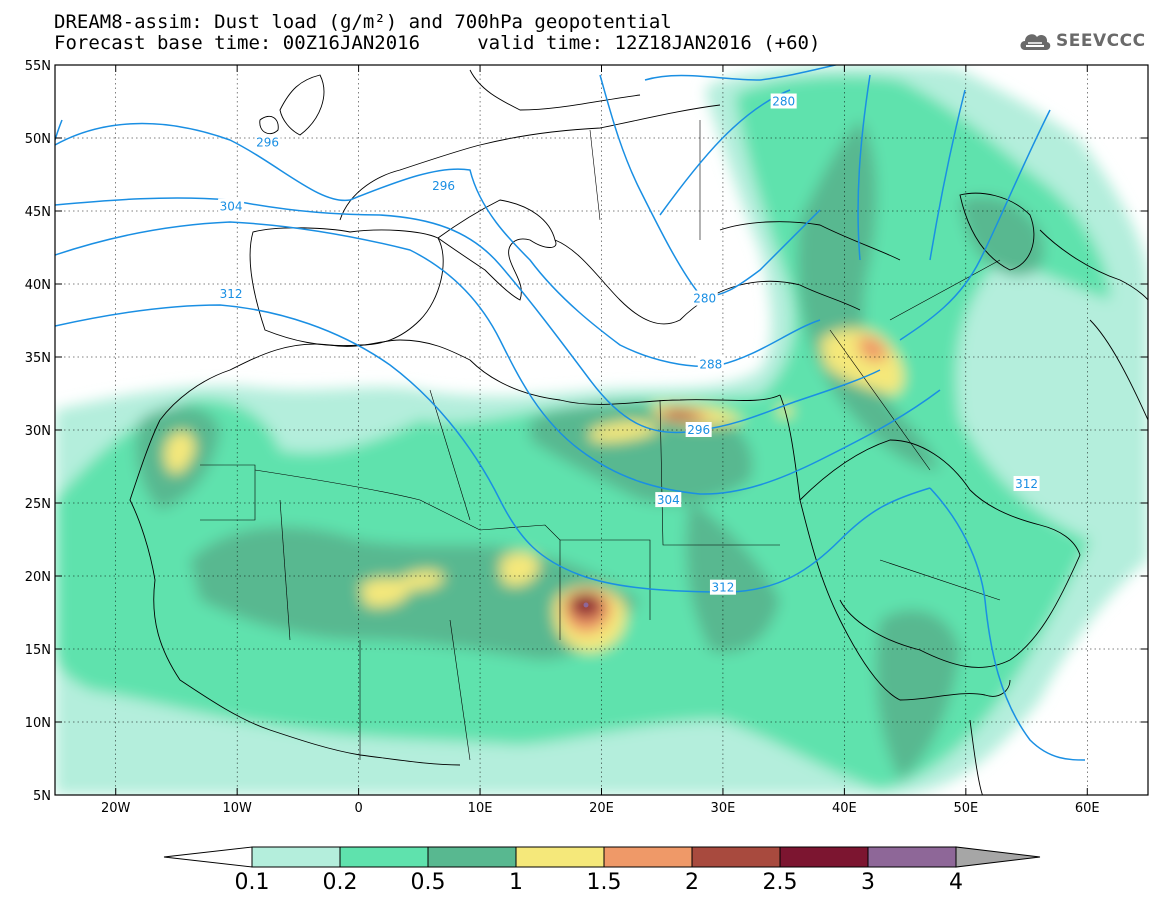 This screenshot has width=1165, height=907. I want to click on lon-tick-label: 0, so click(358, 808).